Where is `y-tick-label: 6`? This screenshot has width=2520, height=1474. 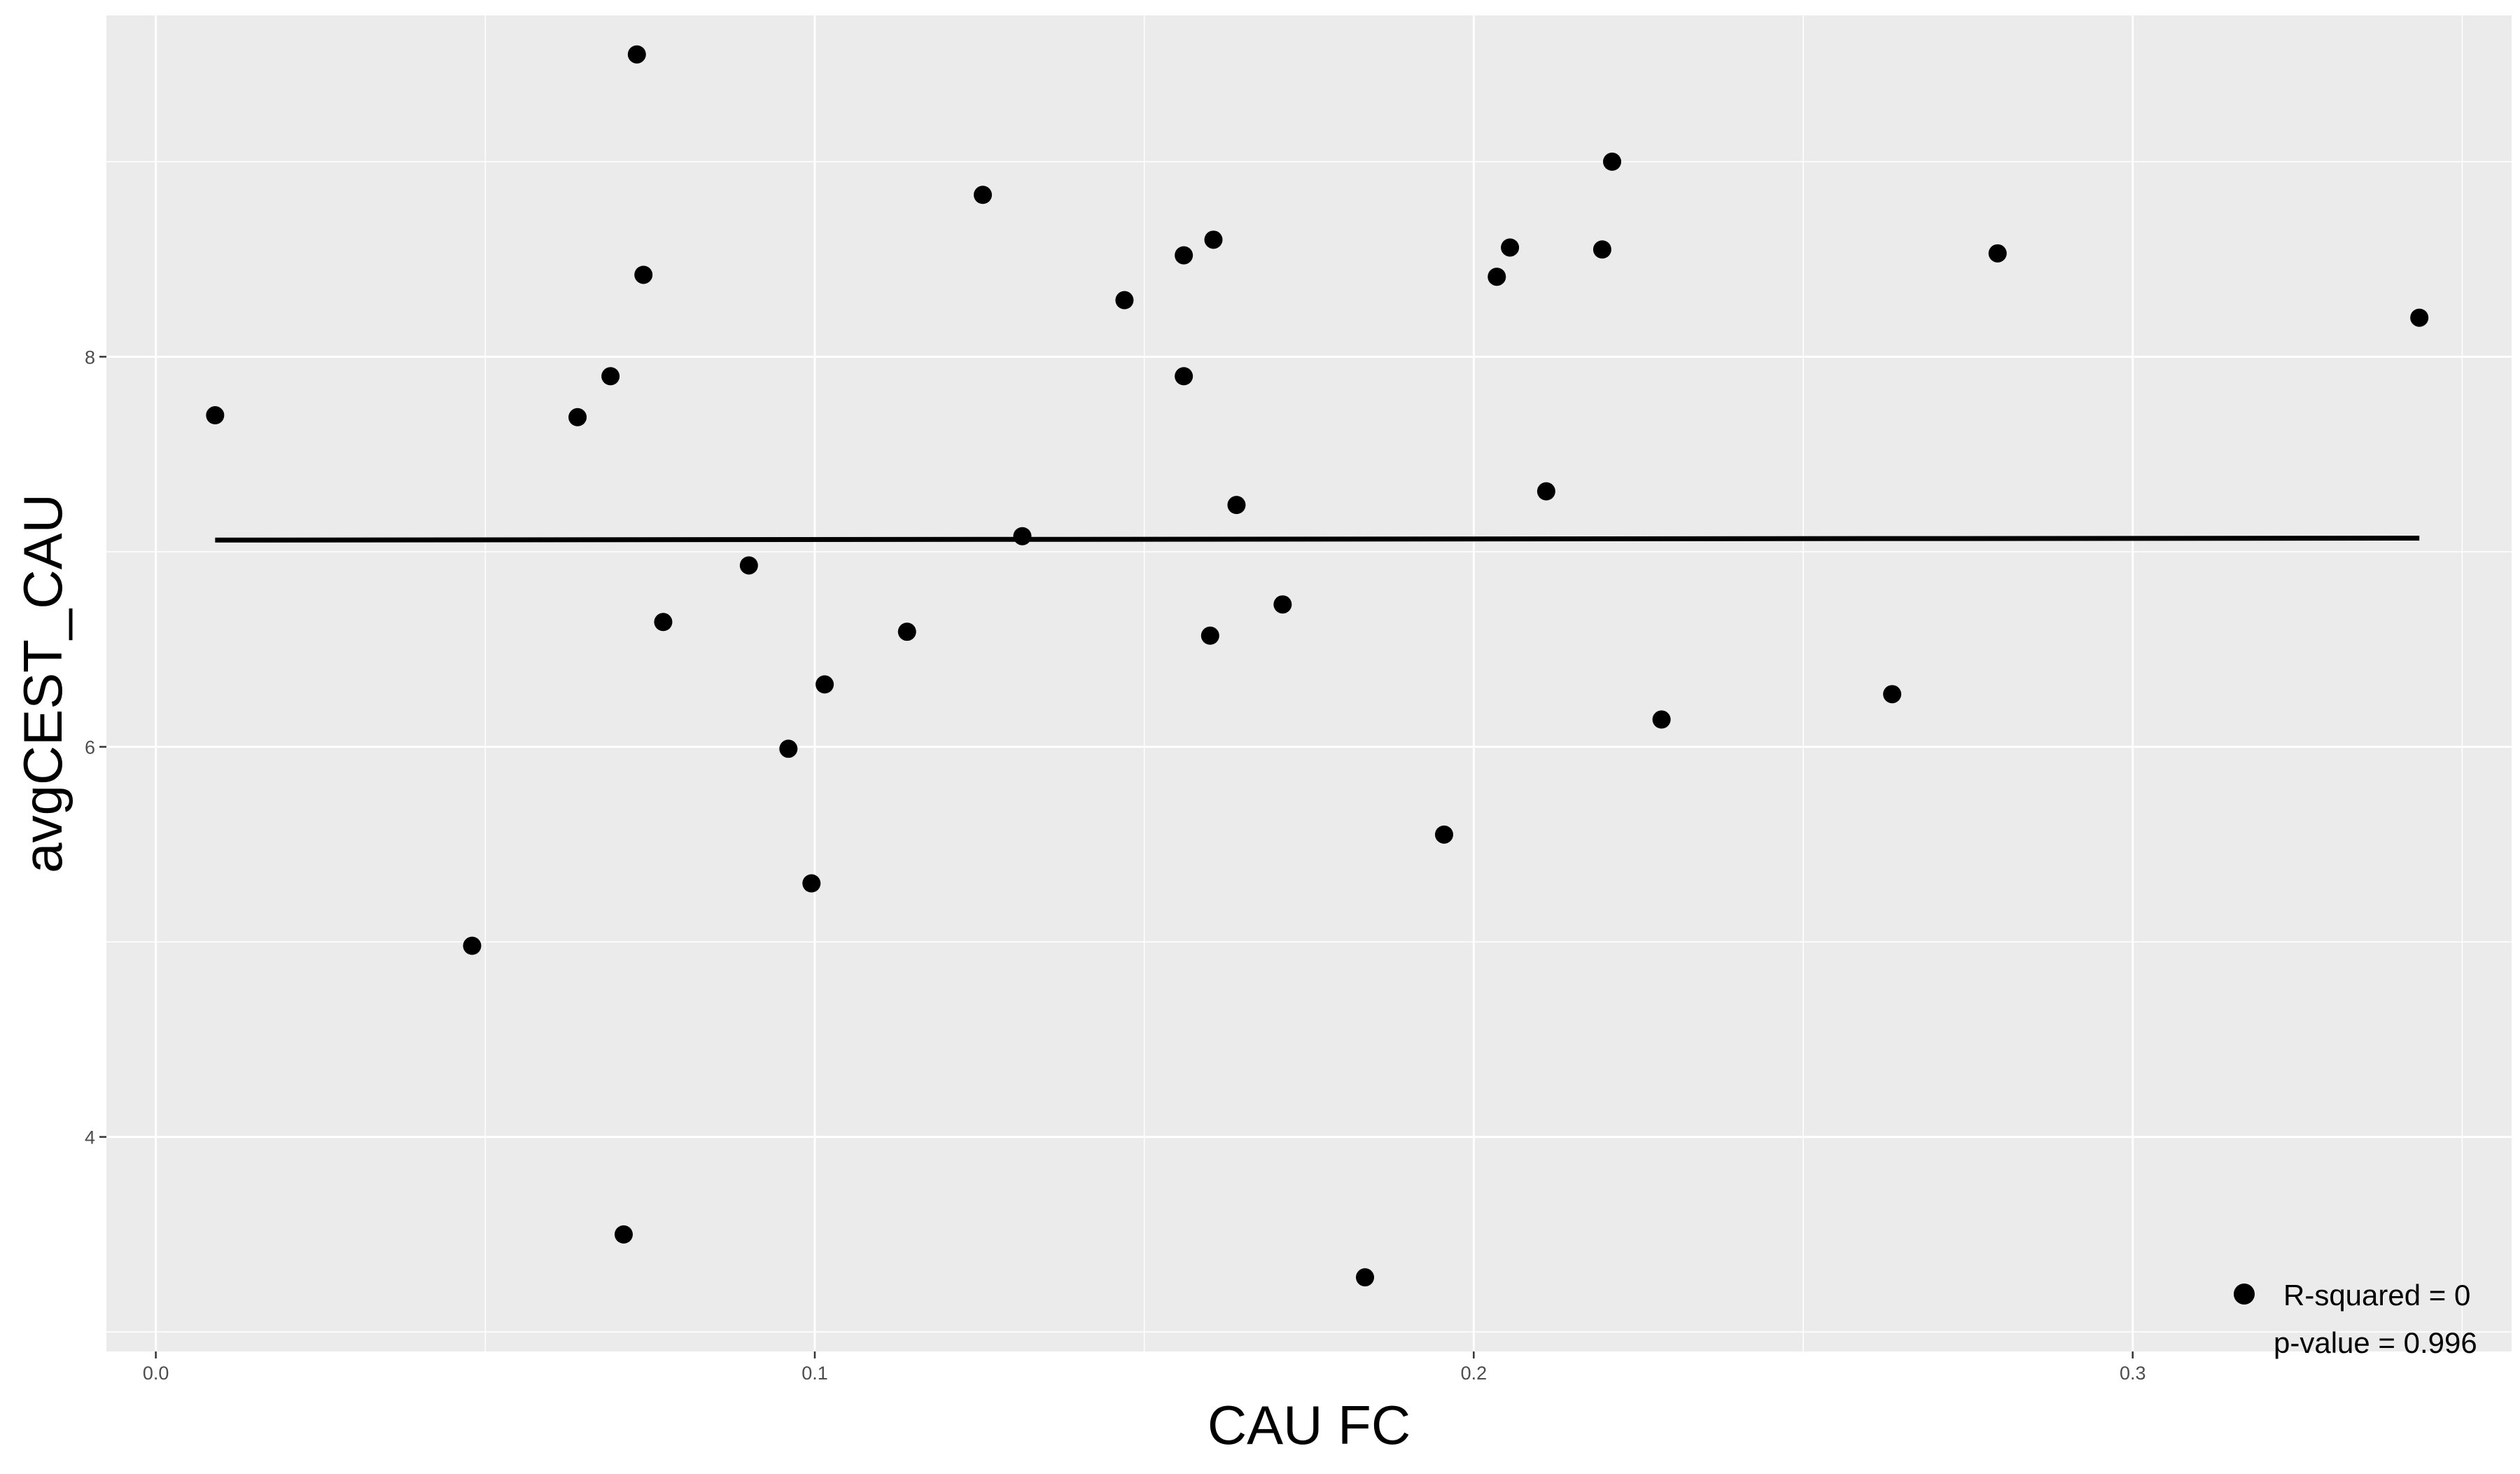
y-tick-label: 6 is located at coordinates (90, 748).